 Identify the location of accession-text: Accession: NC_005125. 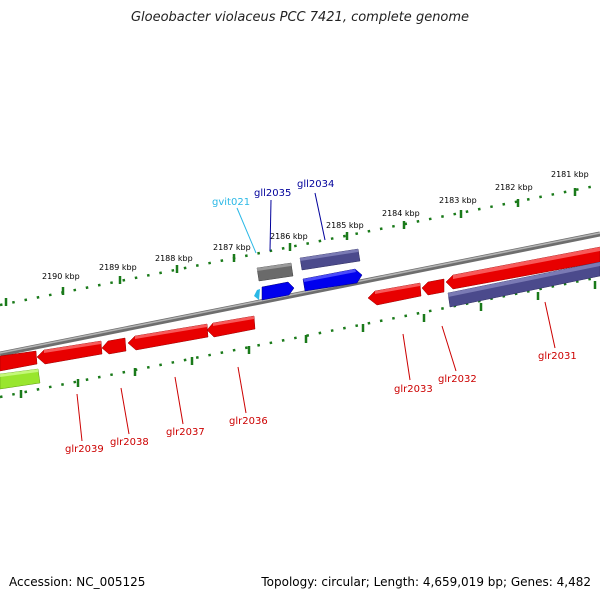
(77, 582).